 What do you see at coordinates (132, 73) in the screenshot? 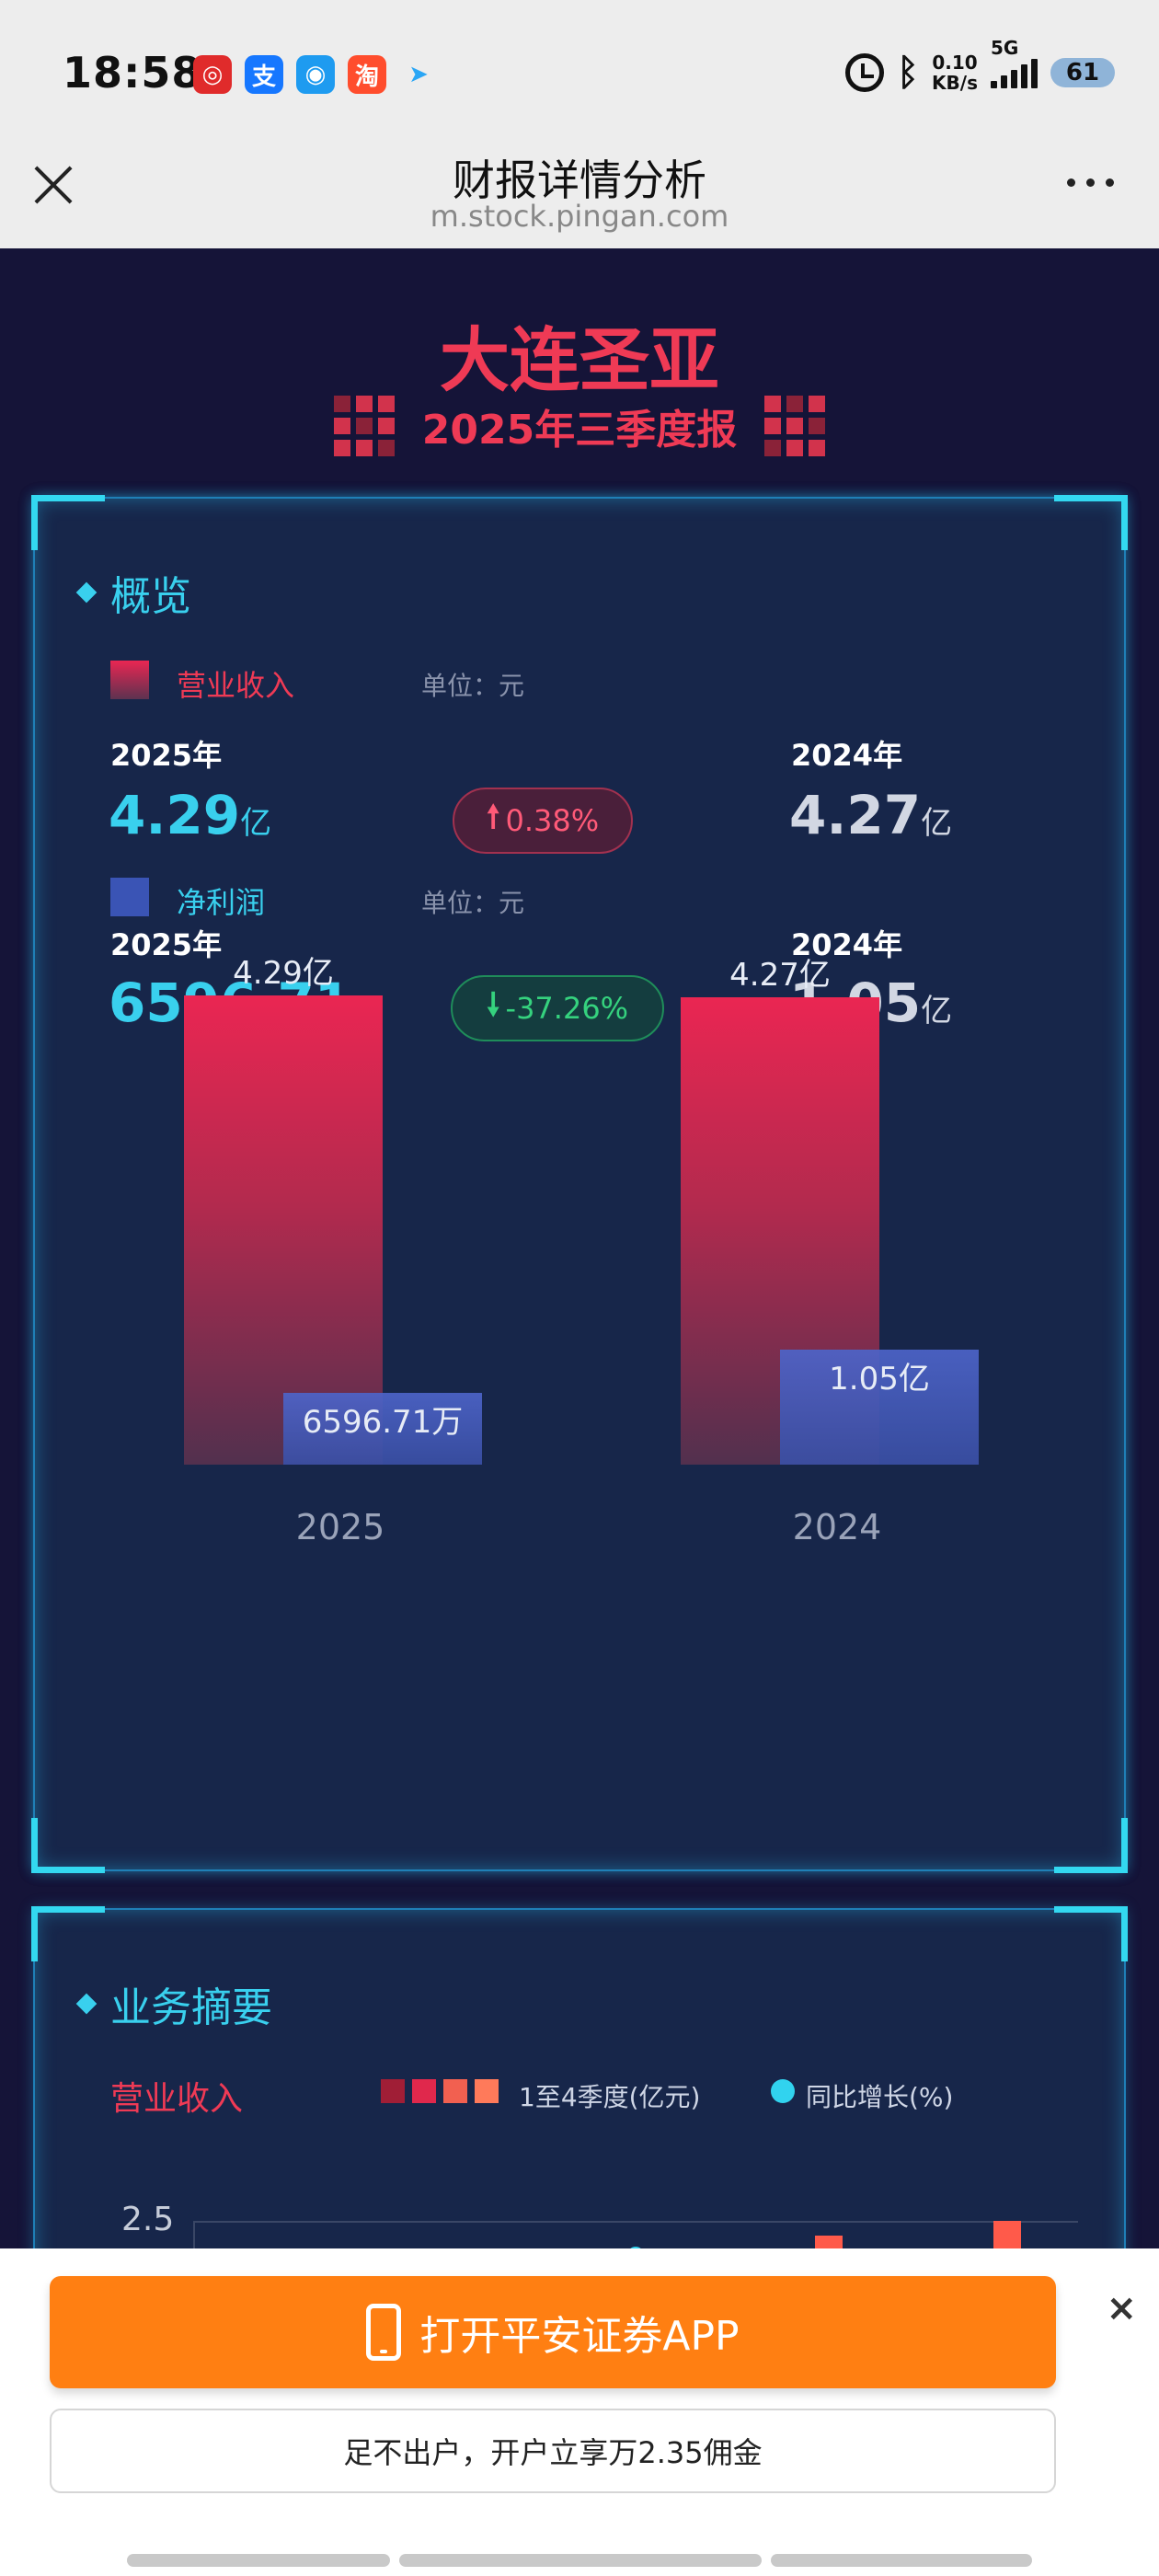
I see `status-time: 18:58` at bounding box center [132, 73].